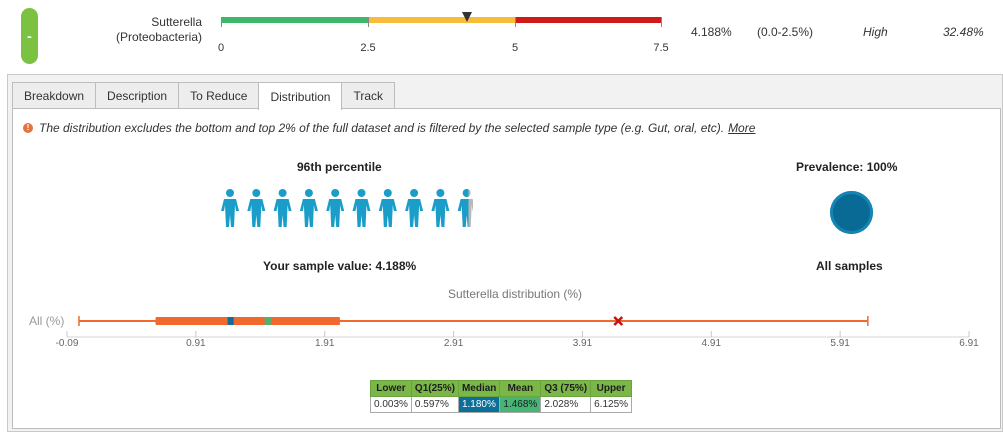  Describe the element at coordinates (467, 17) in the screenshot. I see `value-marker-icon` at that location.